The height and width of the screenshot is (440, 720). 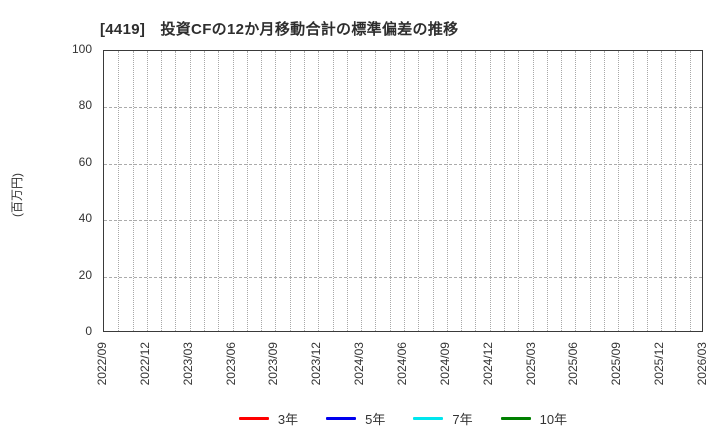 What do you see at coordinates (573, 364) in the screenshot?
I see `x-axis-tick-label: 2025/06` at bounding box center [573, 364].